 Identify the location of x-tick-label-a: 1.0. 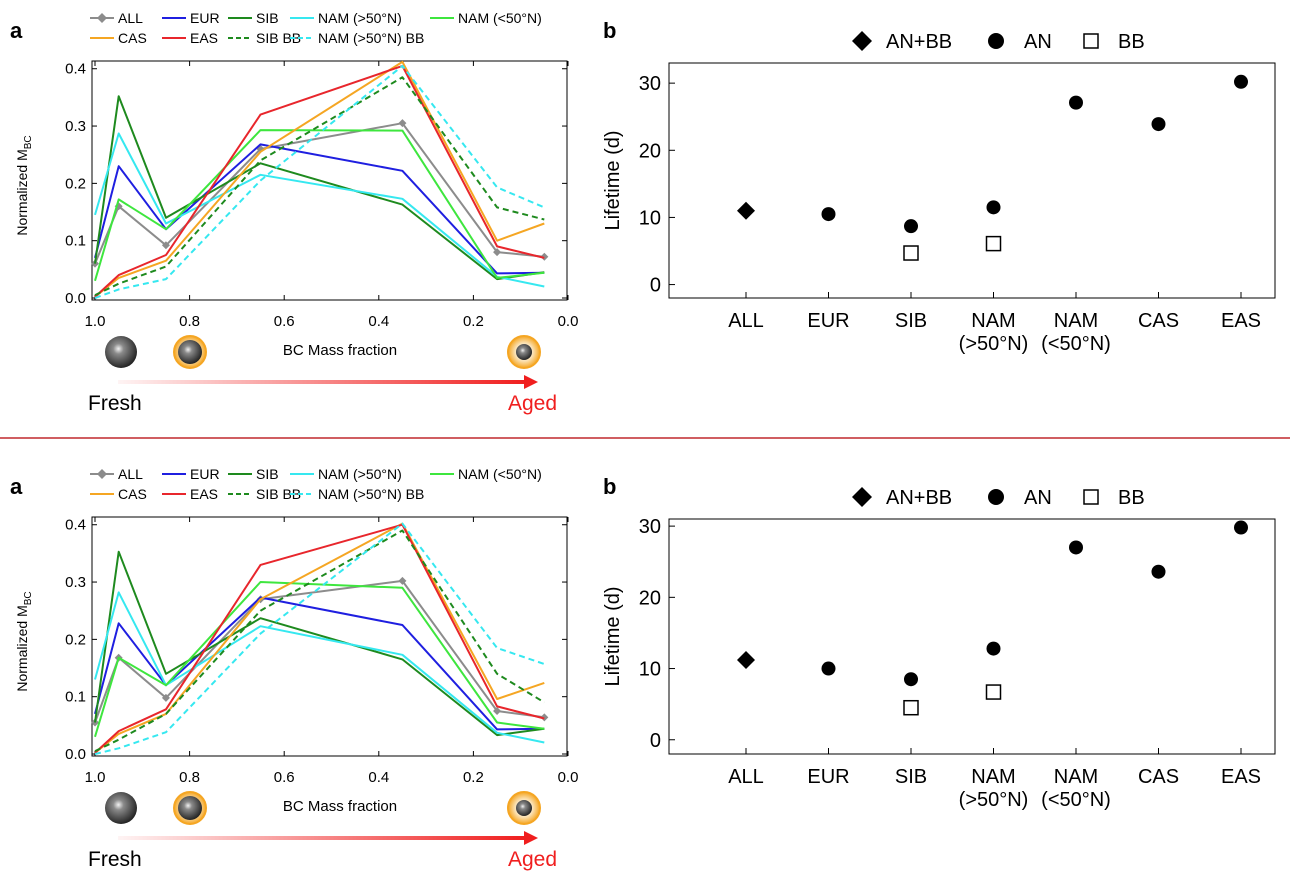
(95, 777).